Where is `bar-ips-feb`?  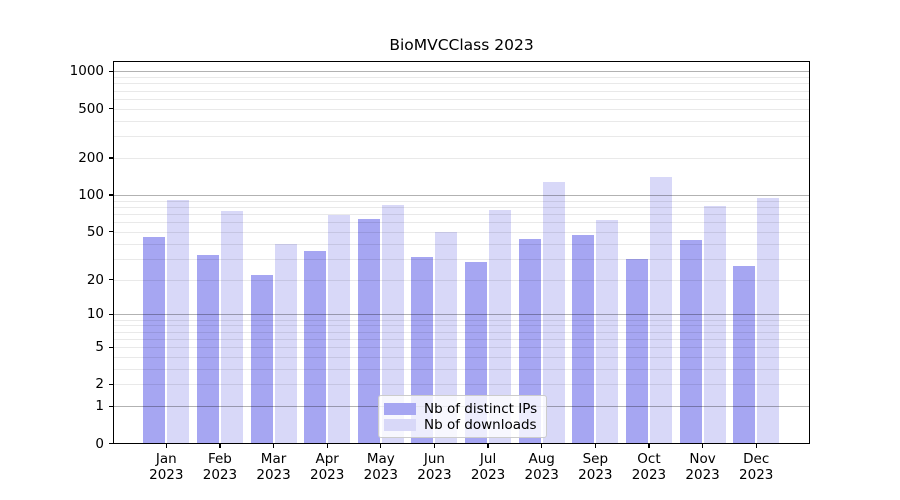
bar-ips-feb is located at coordinates (207, 349).